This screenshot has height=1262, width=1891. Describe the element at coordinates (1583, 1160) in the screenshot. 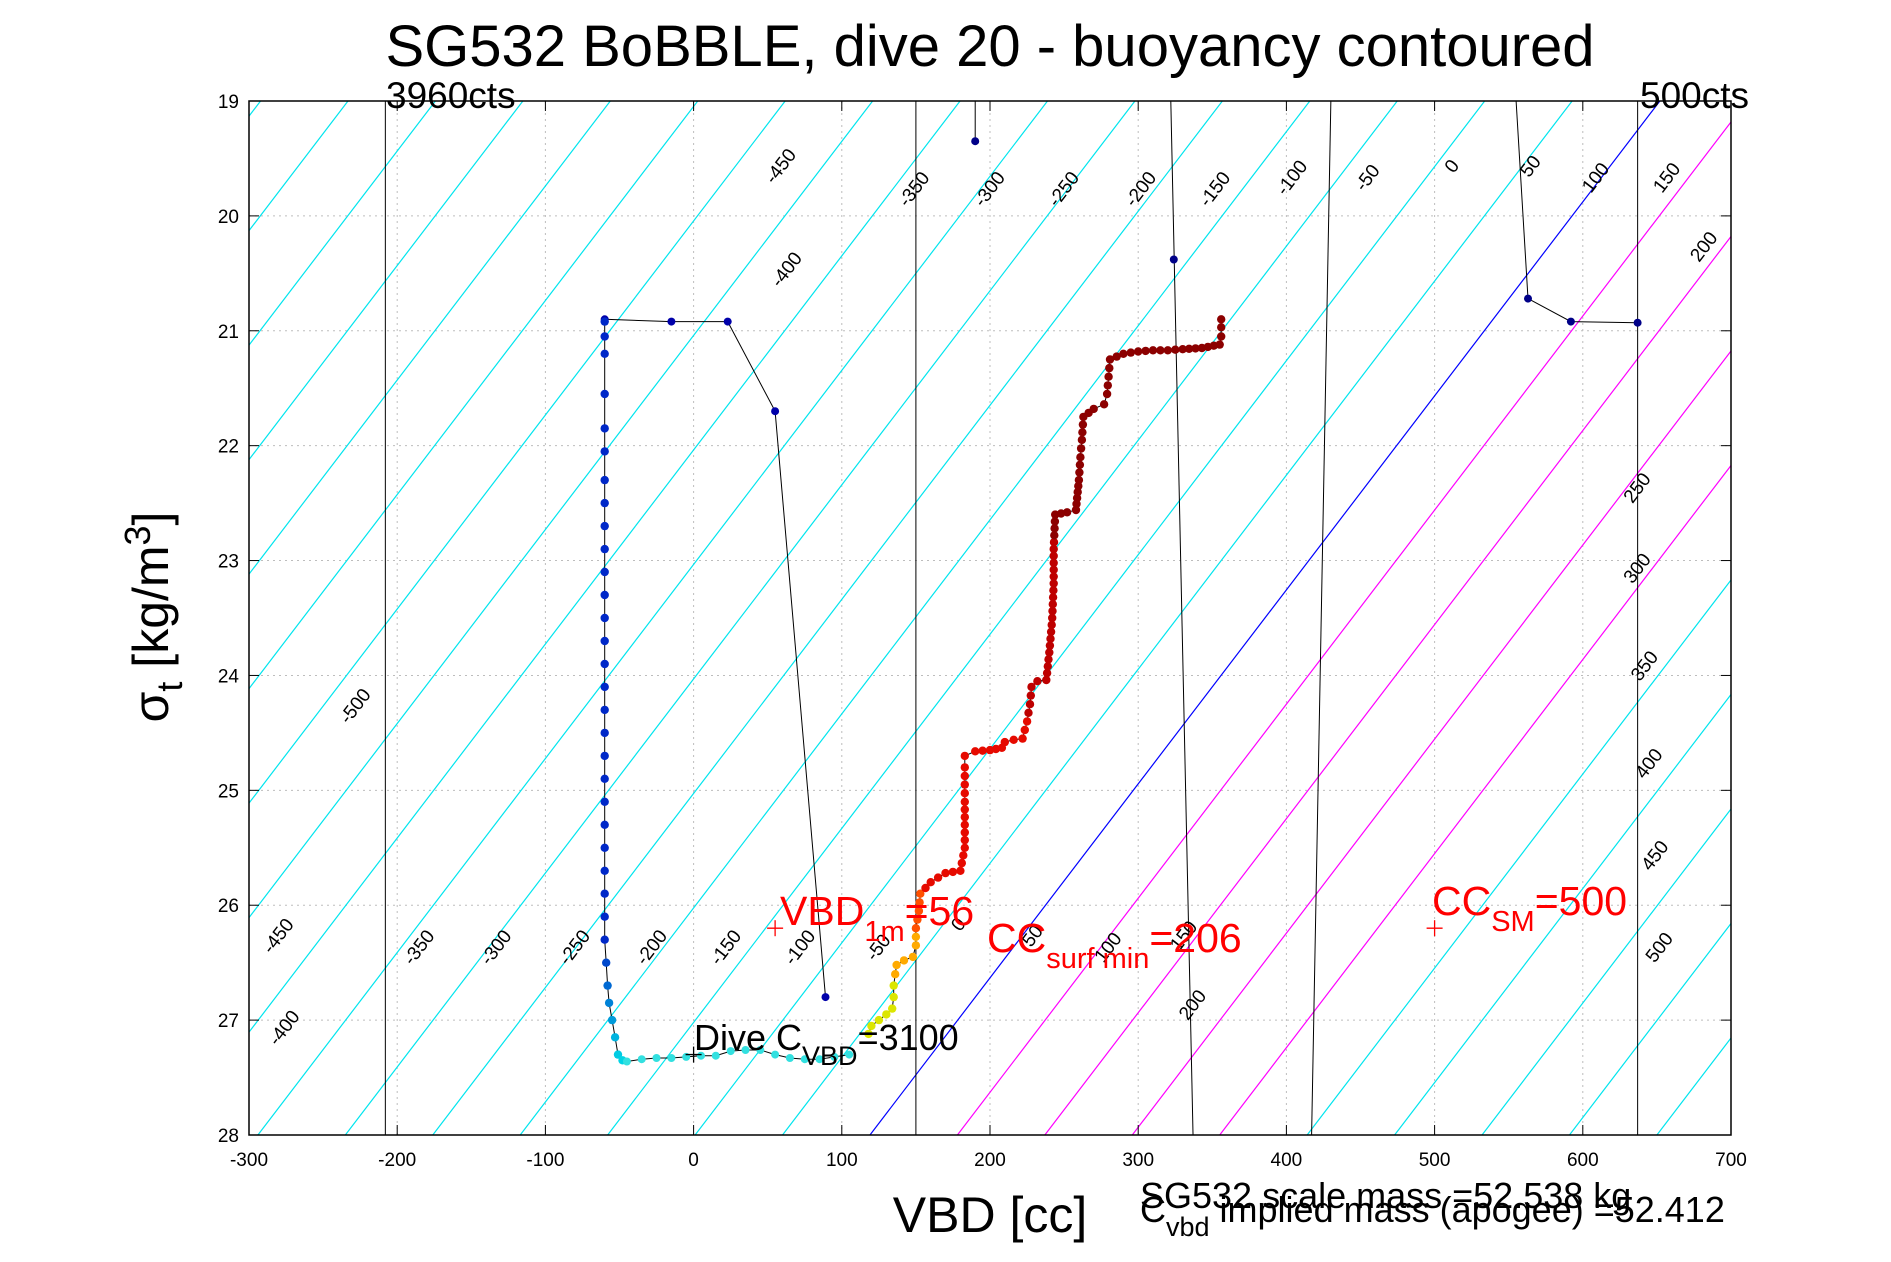

I see `x-tick-label: 600` at that location.